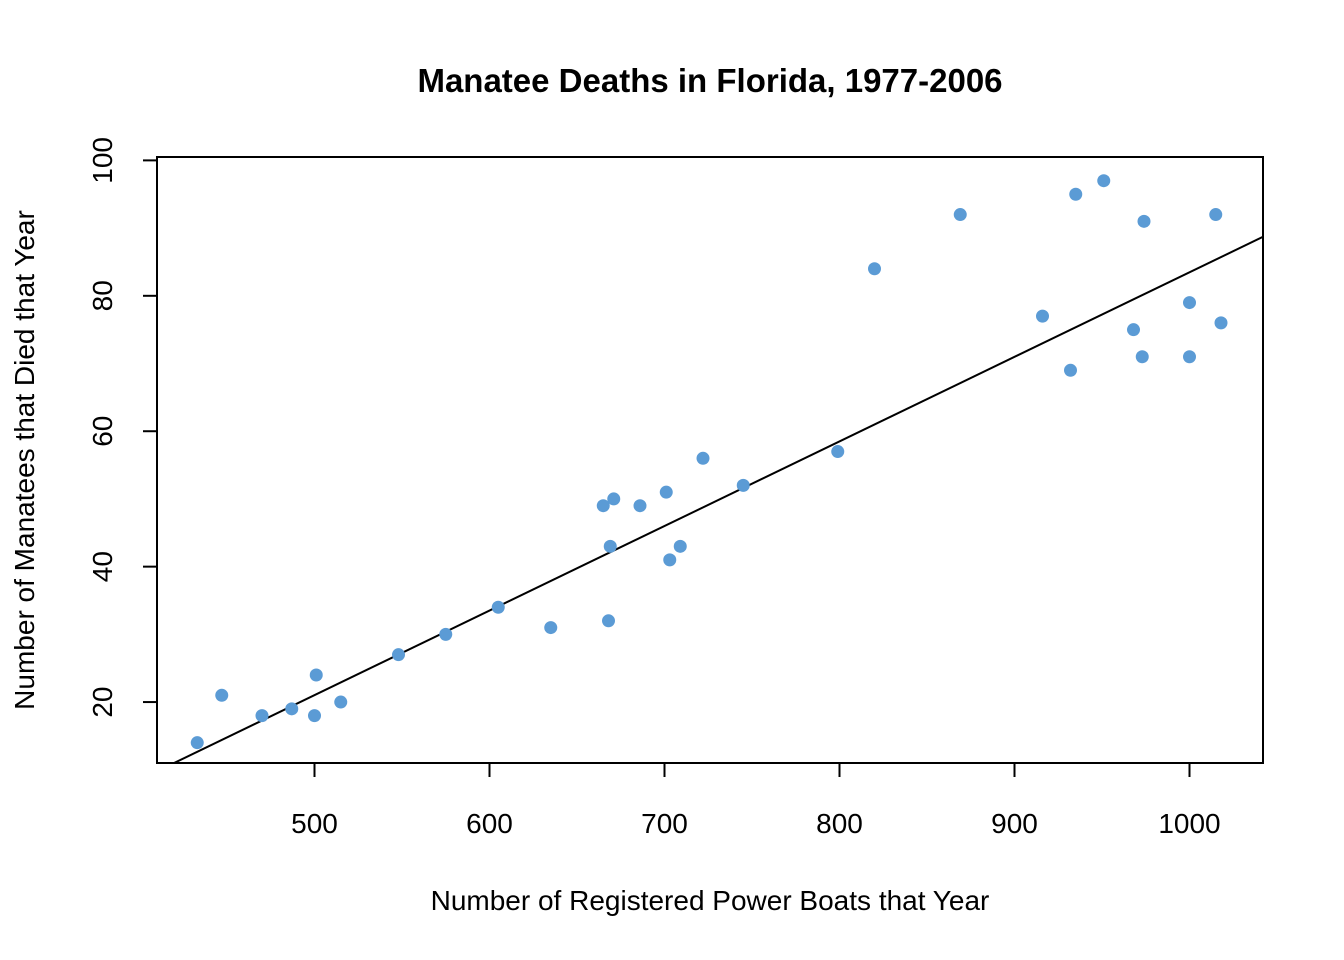 The image size is (1344, 960). I want to click on y-tick-label: 20, so click(102, 701).